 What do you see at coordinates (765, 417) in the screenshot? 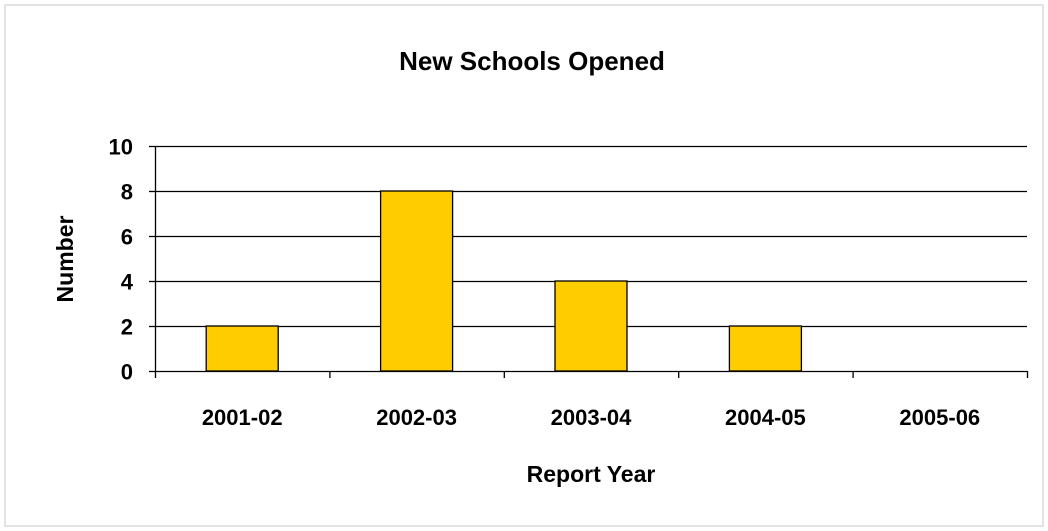
I see `x-tick-label-2004-05: 2004-05` at bounding box center [765, 417].